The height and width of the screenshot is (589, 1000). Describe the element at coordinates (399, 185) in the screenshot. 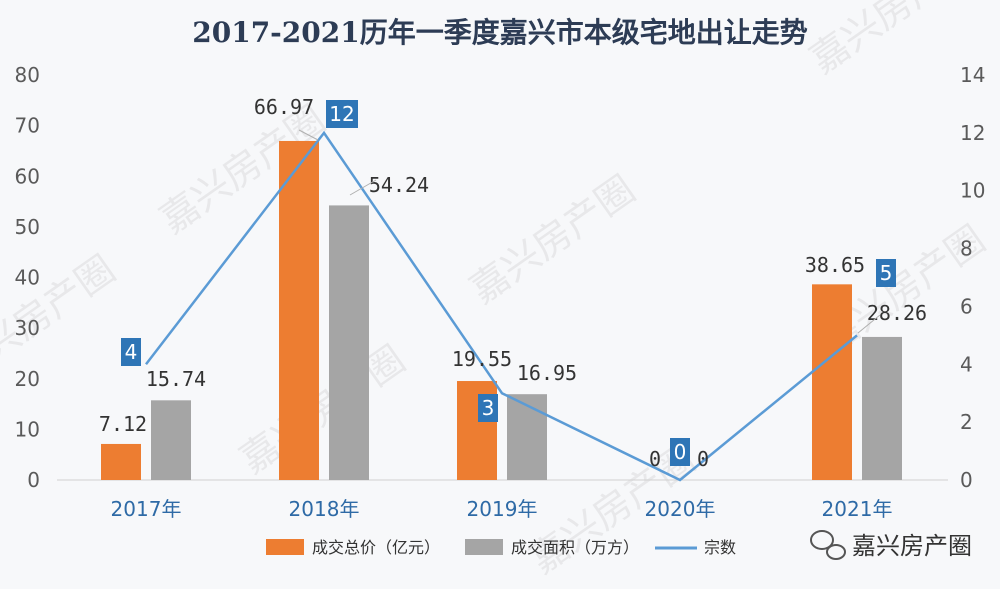

I see `area-value-label: 54.24` at that location.